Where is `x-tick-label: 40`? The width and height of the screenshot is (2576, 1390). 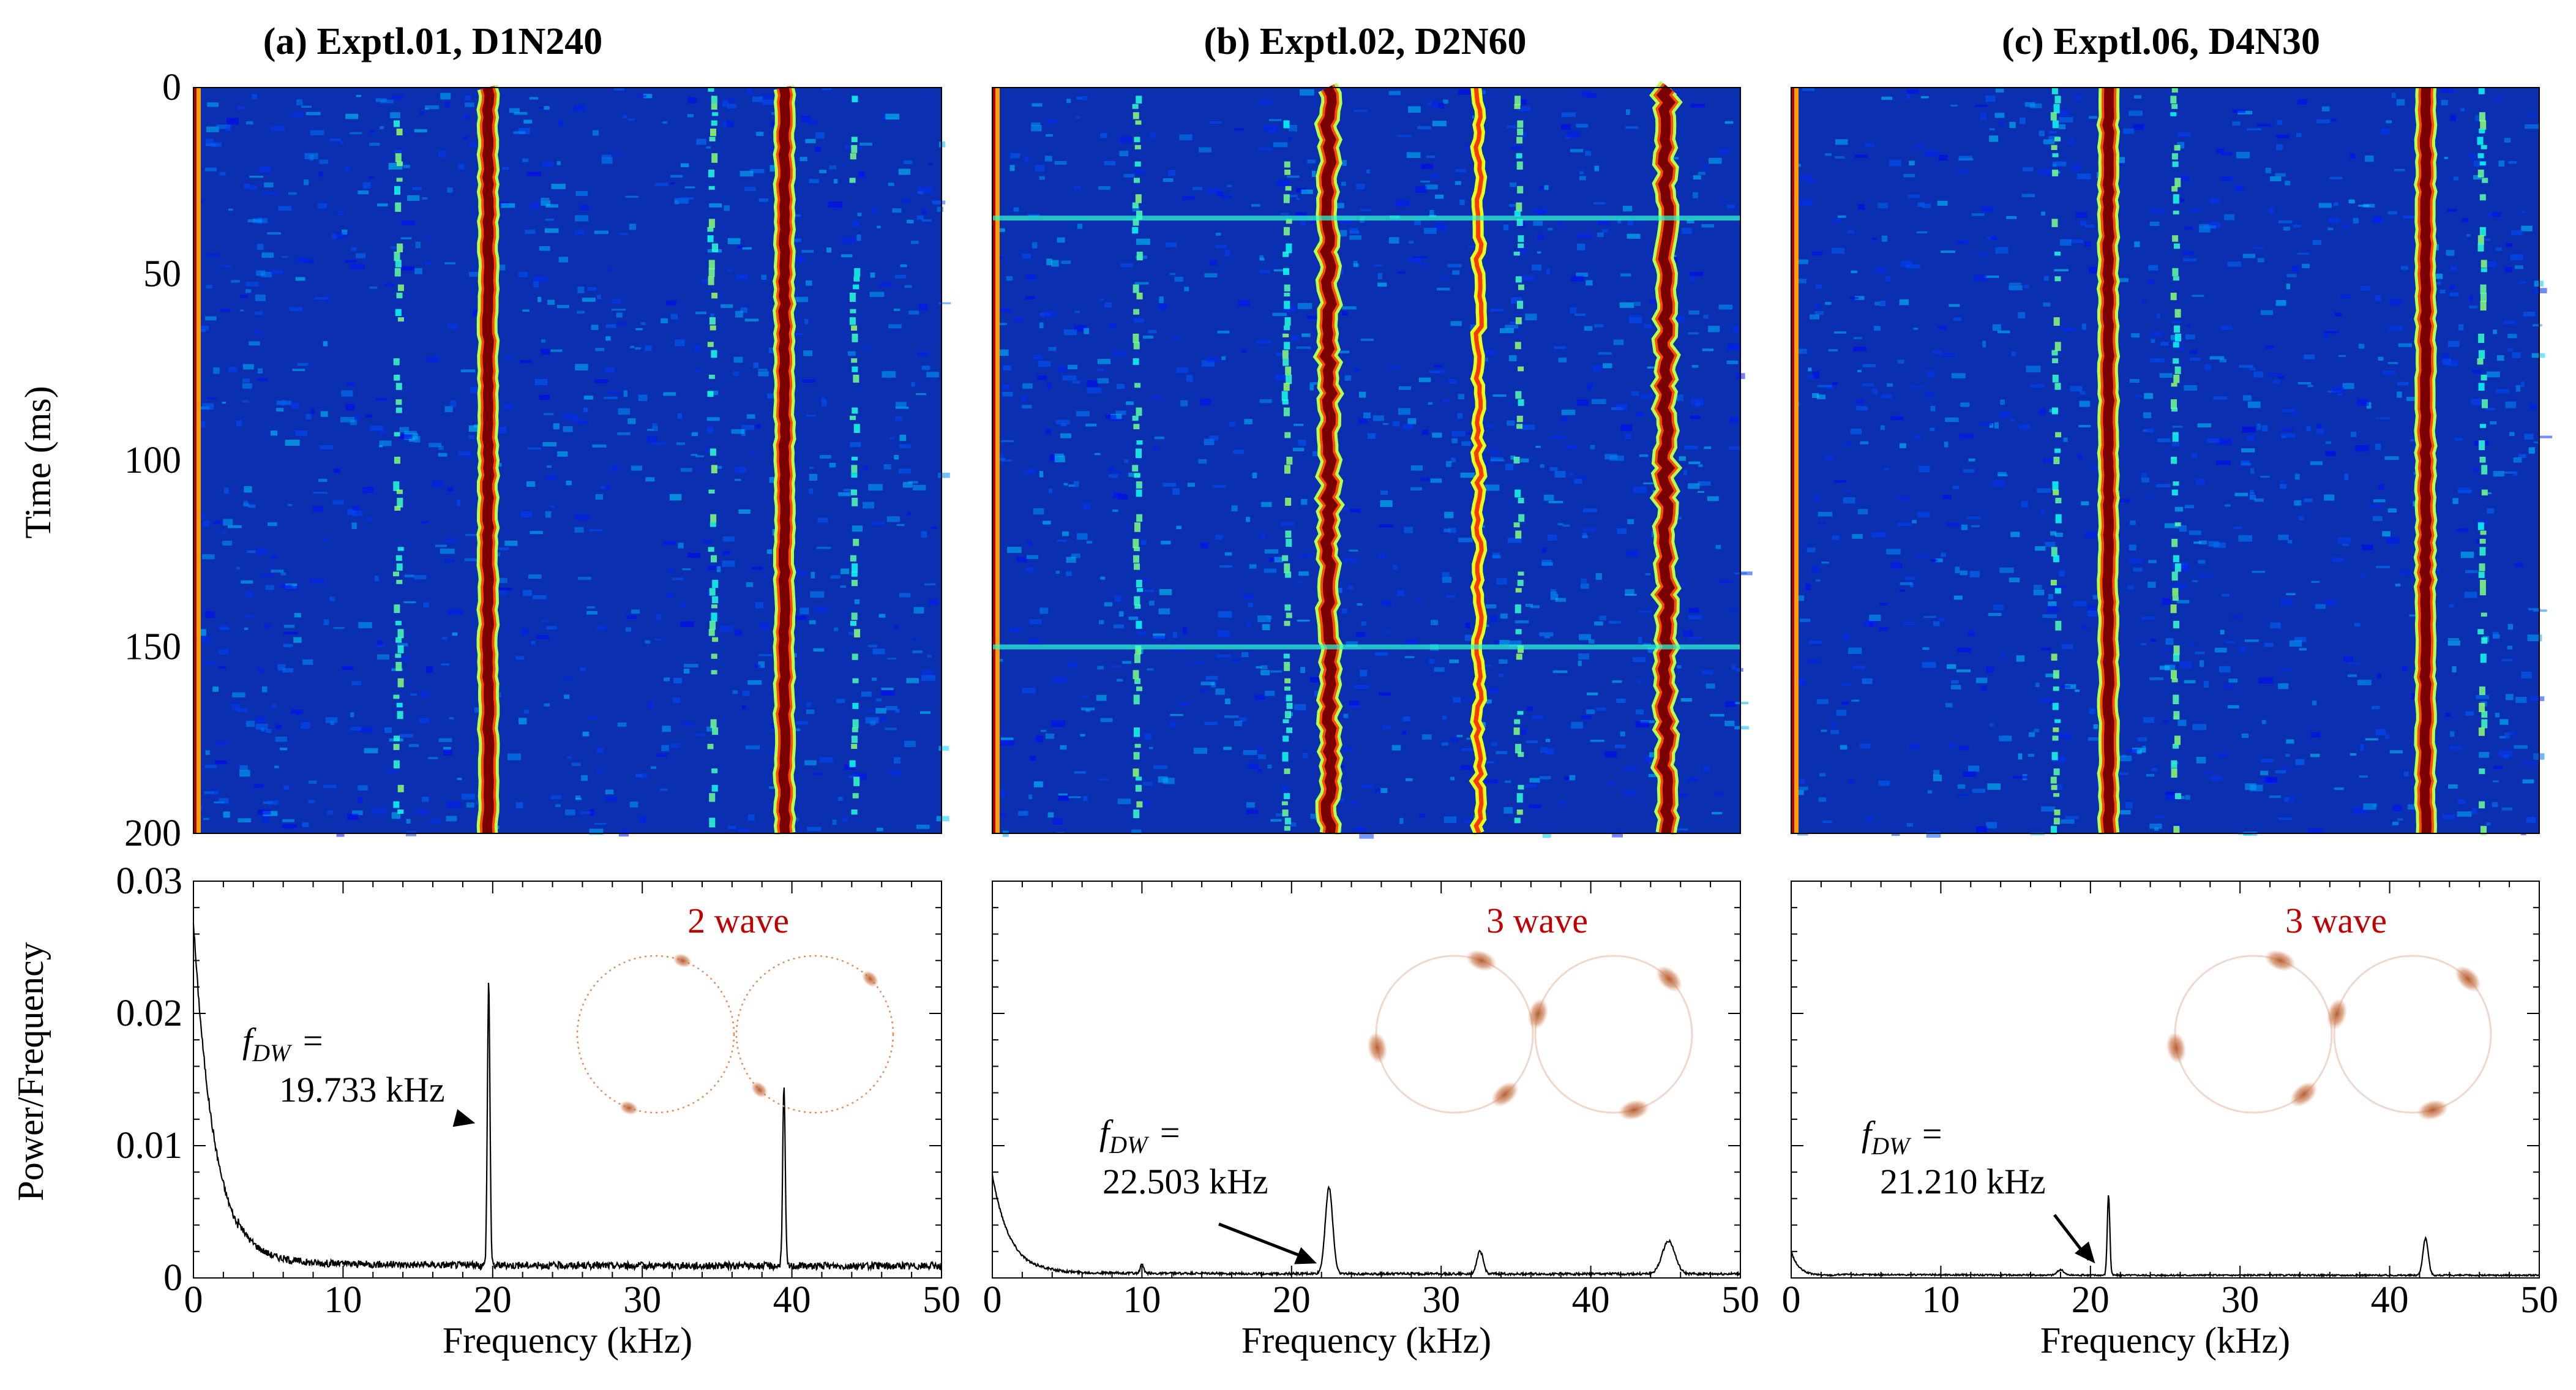 x-tick-label: 40 is located at coordinates (2390, 1300).